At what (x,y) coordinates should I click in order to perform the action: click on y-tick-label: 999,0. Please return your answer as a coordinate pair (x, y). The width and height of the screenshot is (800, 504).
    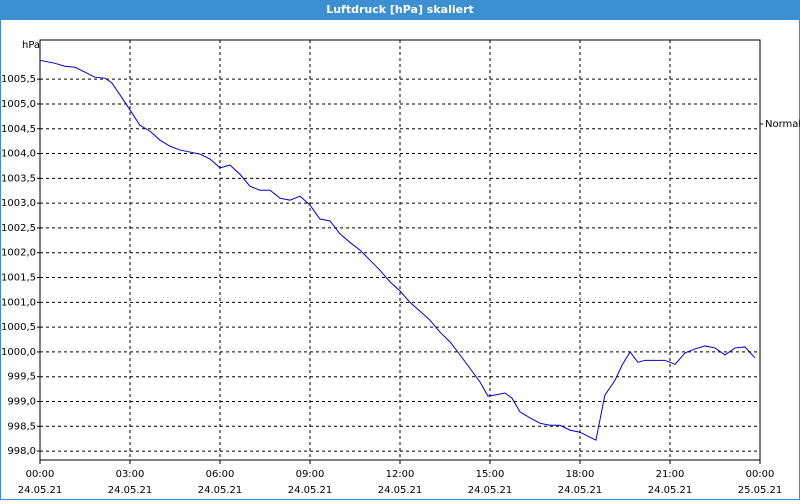
    Looking at the image, I should click on (21, 401).